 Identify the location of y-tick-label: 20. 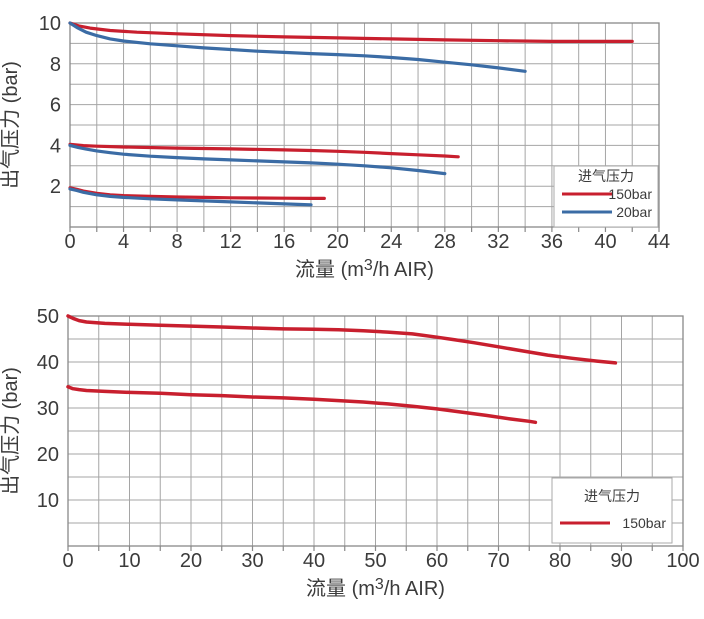
(48, 455).